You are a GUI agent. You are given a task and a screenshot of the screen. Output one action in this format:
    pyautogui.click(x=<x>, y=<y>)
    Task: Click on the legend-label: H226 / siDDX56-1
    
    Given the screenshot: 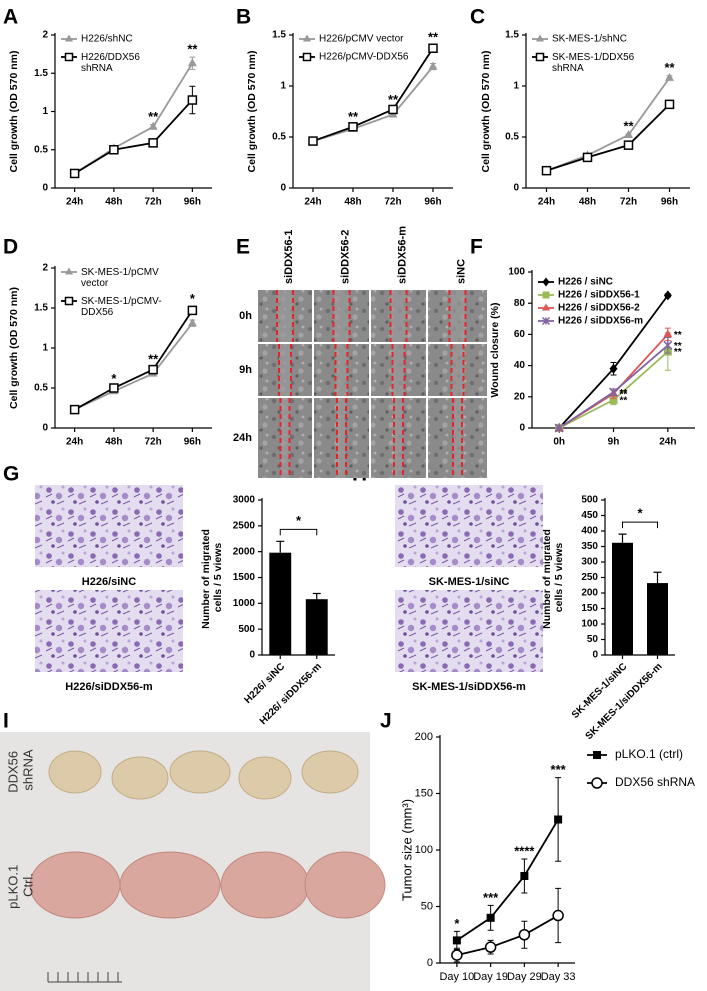 What is the action you would take?
    pyautogui.click(x=599, y=295)
    